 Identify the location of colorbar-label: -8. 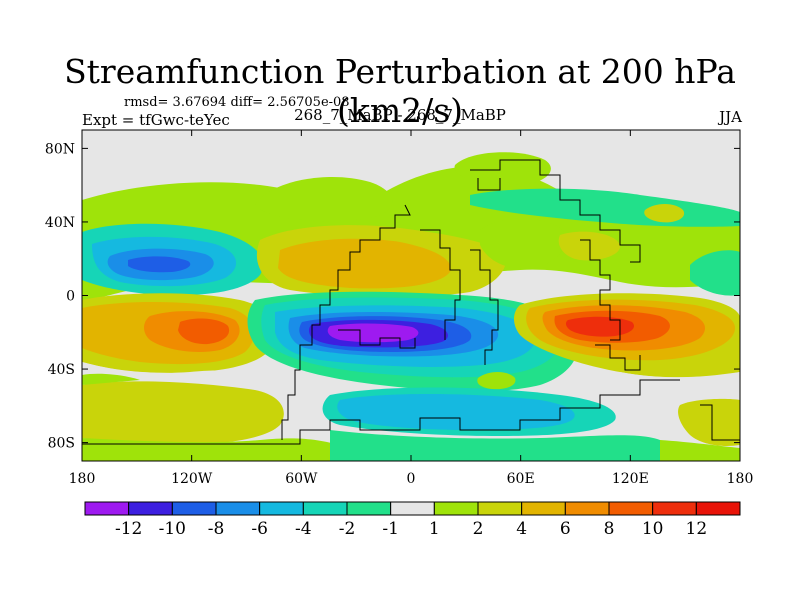
(216, 529).